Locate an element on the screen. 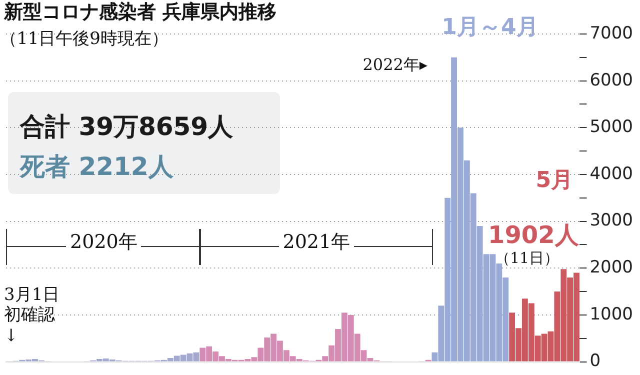  chart-title: 新型コロナ感染者 兵庫県内推移 is located at coordinates (140, 12).